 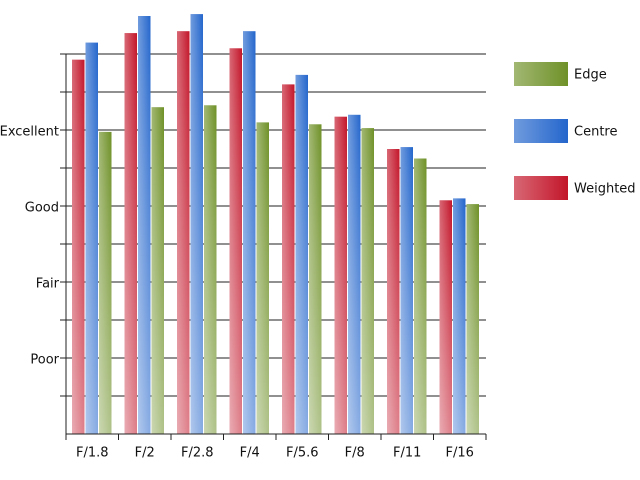 I want to click on x-tick-label: F/4, so click(x=250, y=453).